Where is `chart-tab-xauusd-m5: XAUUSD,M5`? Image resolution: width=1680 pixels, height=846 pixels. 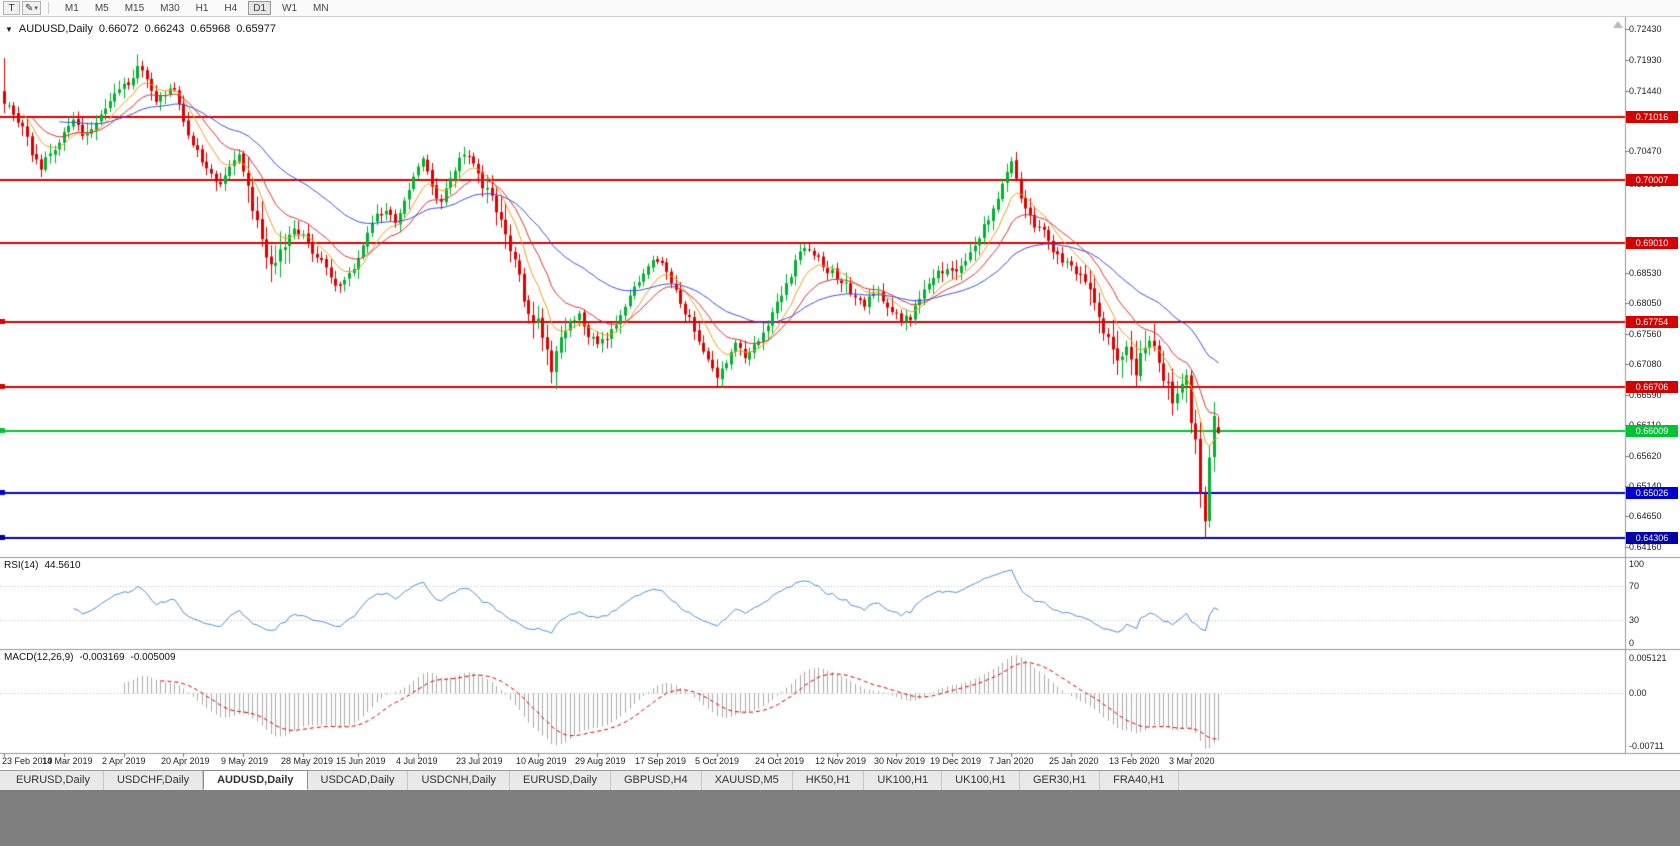
chart-tab-xauusd-m5: XAUUSD,M5 is located at coordinates (747, 780).